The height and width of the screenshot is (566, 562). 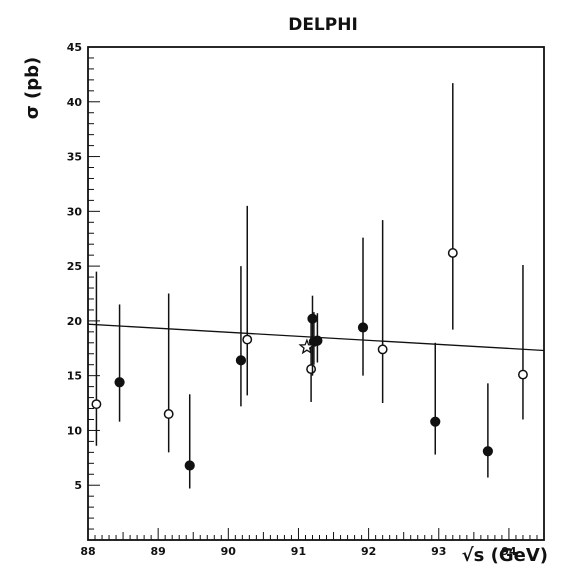 I want to click on star-point, so click(x=307, y=346).